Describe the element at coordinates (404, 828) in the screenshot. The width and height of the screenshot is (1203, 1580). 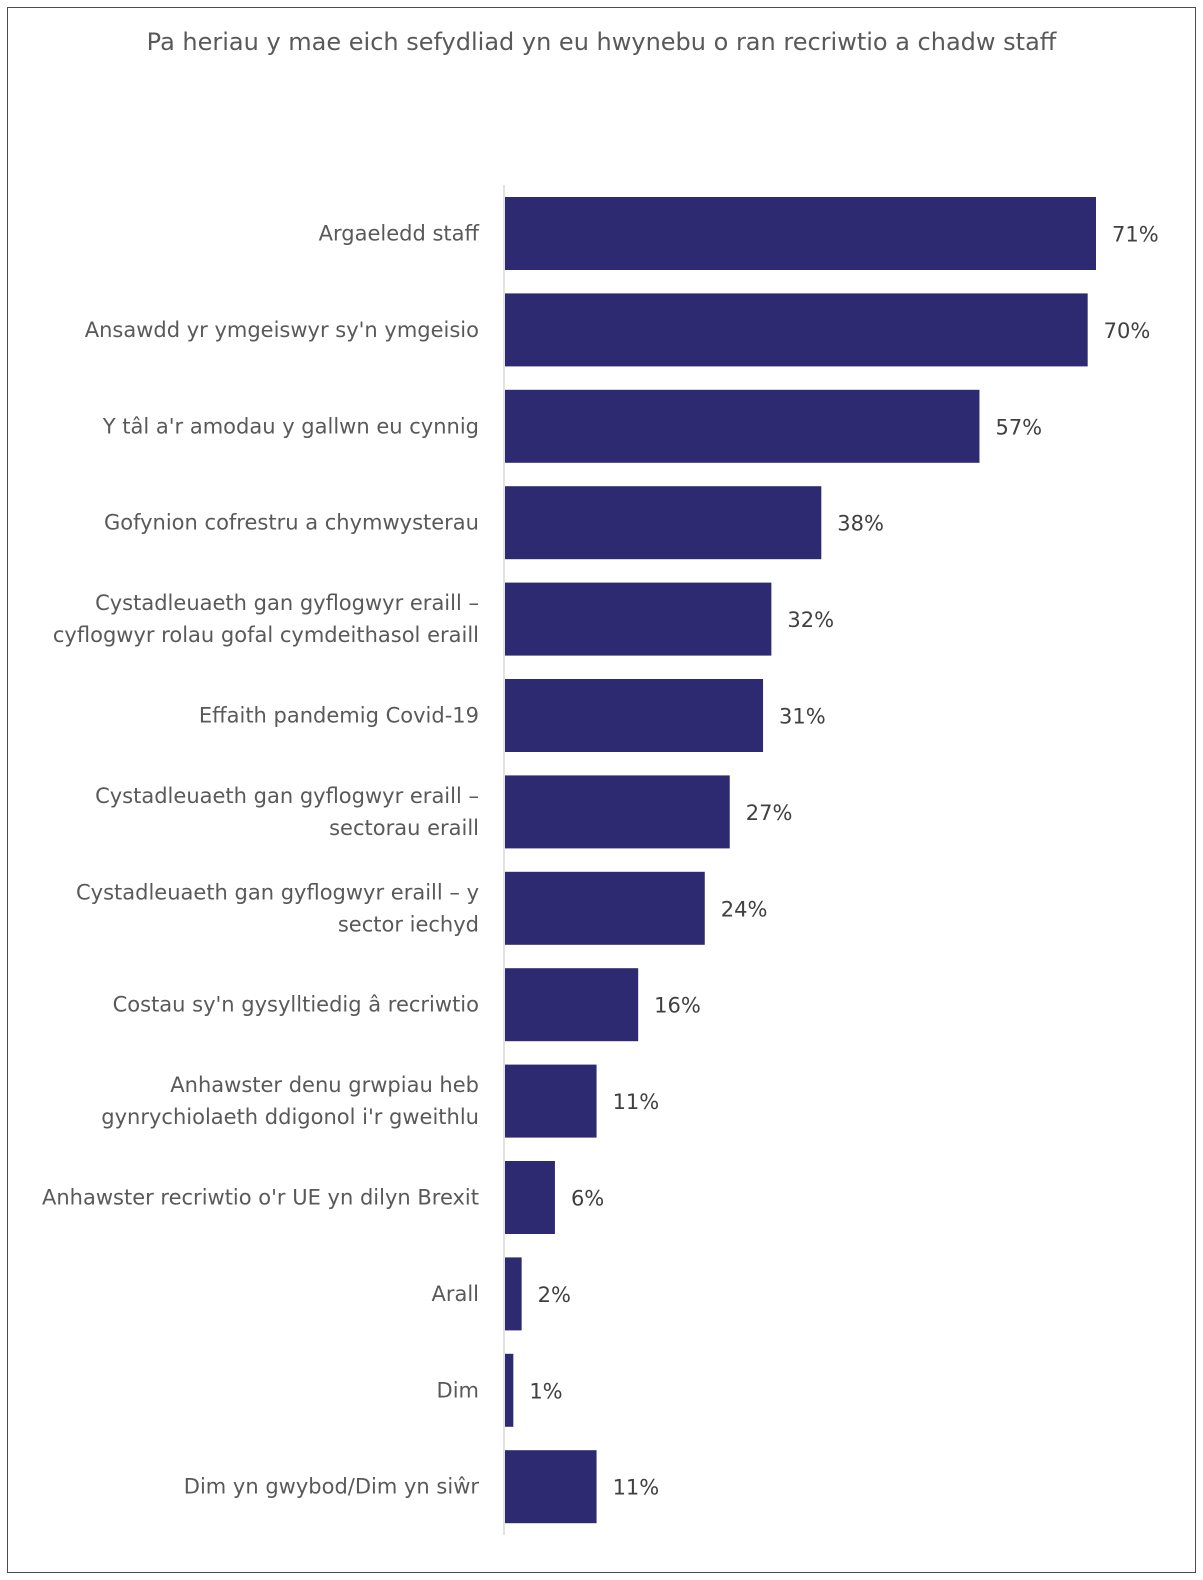
I see `category-label-6-line-1: sectorau eraill` at that location.